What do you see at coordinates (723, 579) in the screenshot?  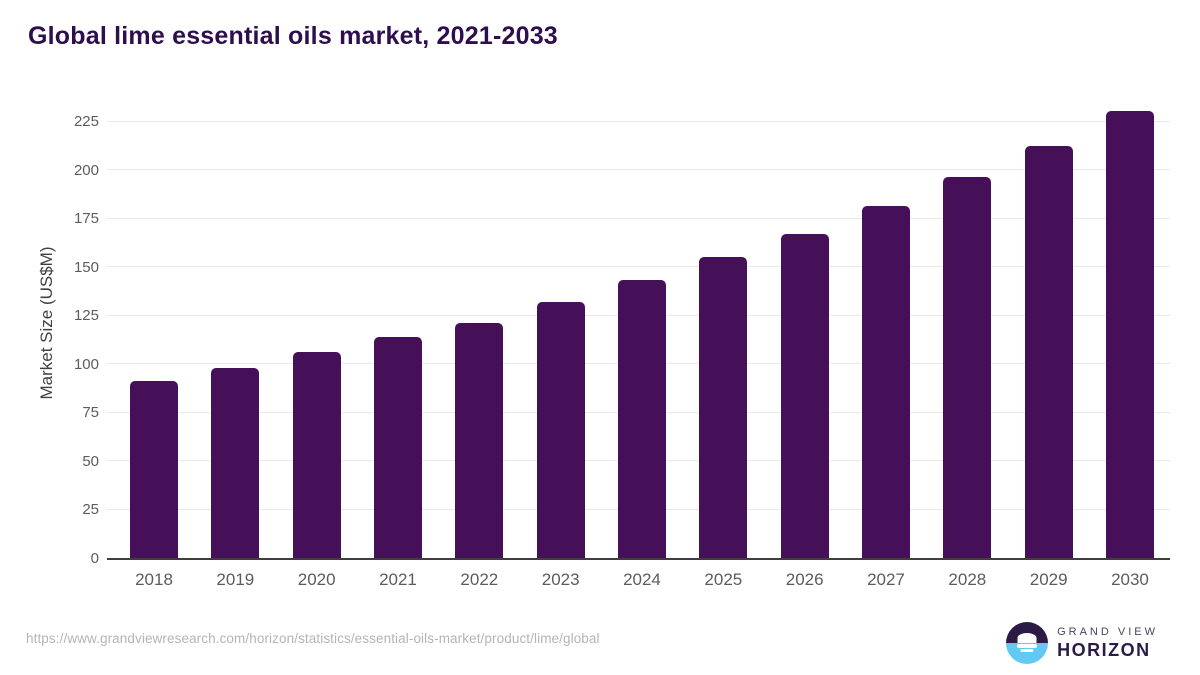 I see `x-tick-label: 2025` at bounding box center [723, 579].